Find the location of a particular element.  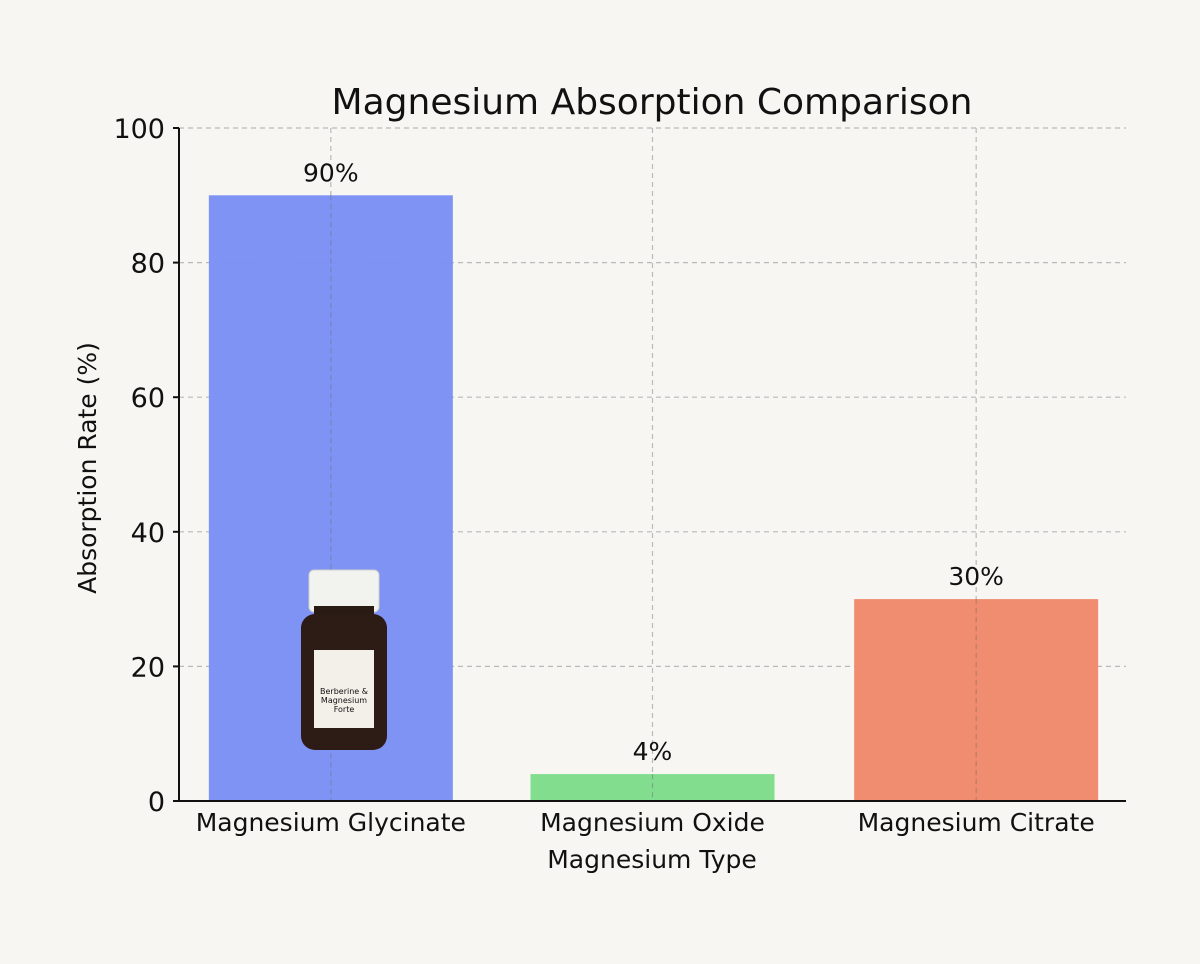

bottle-label-text: Berberine & is located at coordinates (344, 691).